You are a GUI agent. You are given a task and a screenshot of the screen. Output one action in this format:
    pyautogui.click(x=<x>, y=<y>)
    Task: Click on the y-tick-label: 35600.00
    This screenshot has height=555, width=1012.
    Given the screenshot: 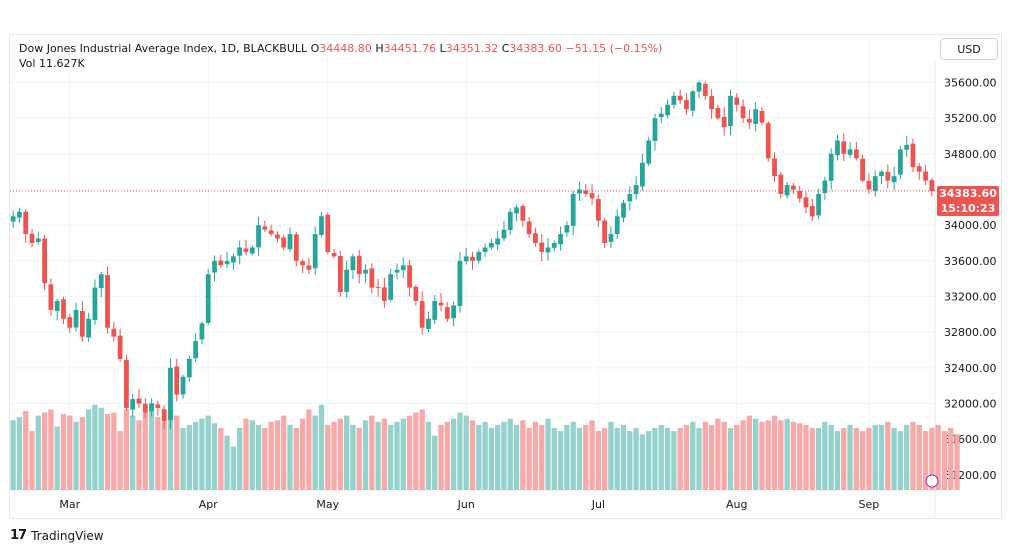 What is the action you would take?
    pyautogui.click(x=970, y=83)
    